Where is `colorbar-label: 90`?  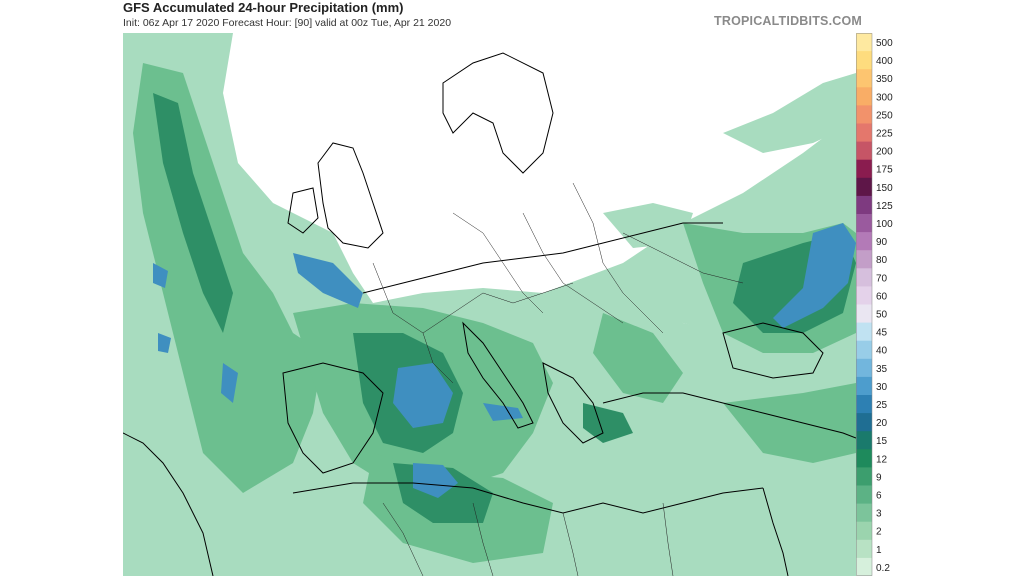
colorbar-label: 90 is located at coordinates (882, 242).